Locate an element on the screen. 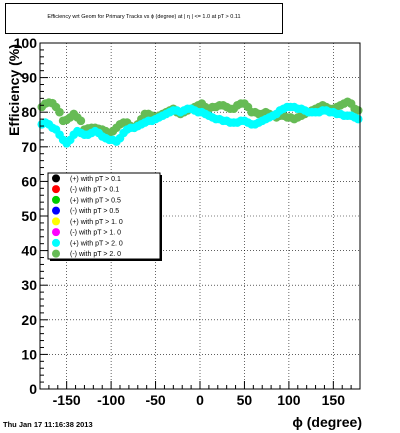  x-tick-label: 150 is located at coordinates (334, 400).